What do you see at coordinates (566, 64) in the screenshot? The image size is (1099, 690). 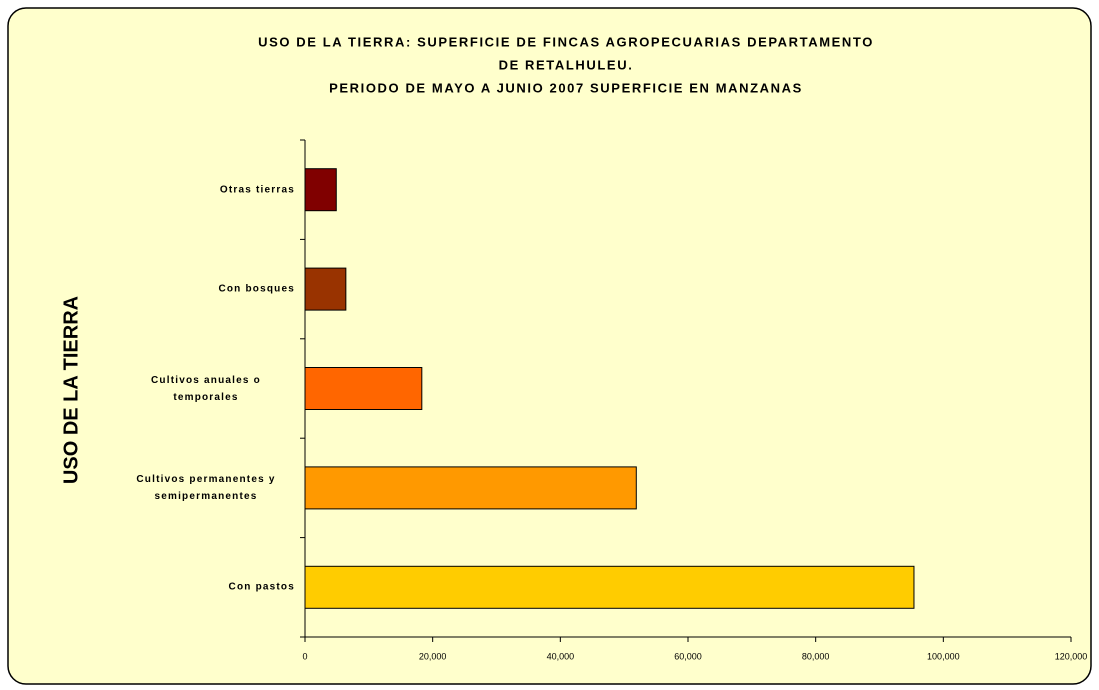 I see `chart-title: DE RETALHULEU.` at bounding box center [566, 64].